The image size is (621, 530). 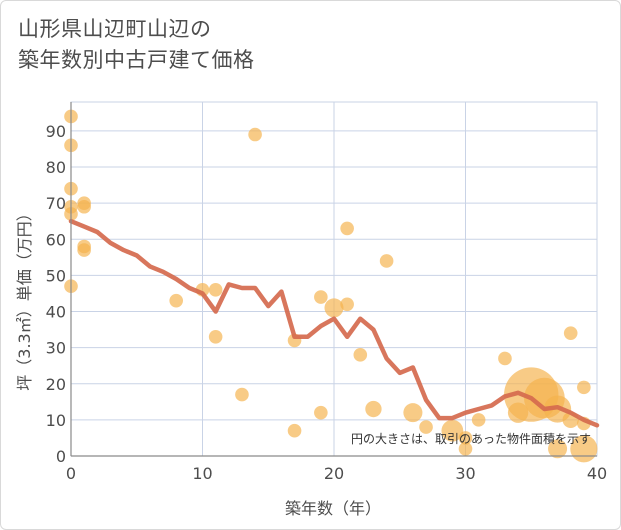 What do you see at coordinates (333, 508) in the screenshot?
I see `x-axis-label: 築年数（年）` at bounding box center [333, 508].